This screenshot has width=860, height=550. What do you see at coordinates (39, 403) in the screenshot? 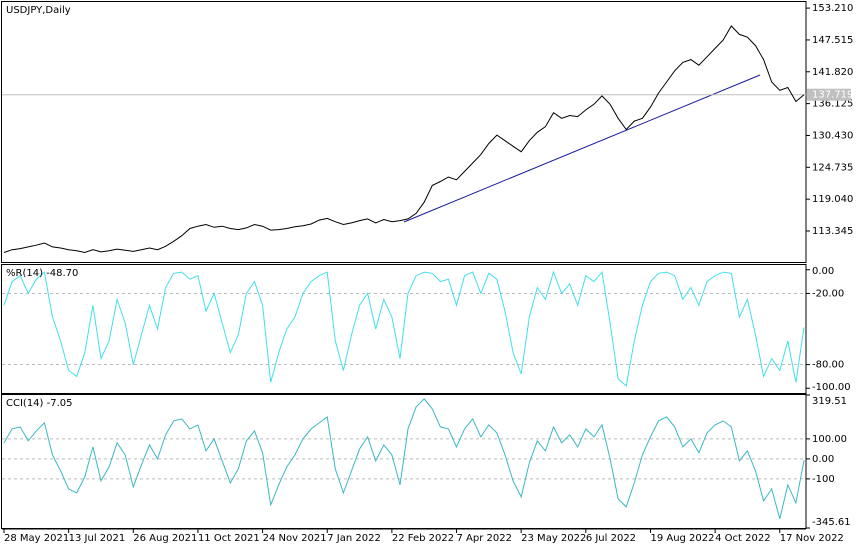
I see `panel-title: CCI(14) -7.05` at bounding box center [39, 403].